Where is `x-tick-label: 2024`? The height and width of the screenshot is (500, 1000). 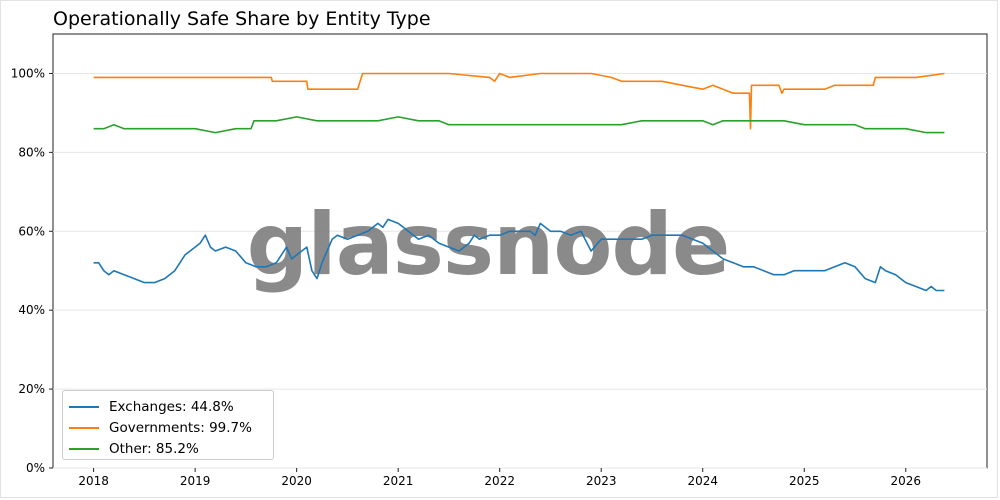 x-tick-label: 2024 is located at coordinates (702, 481).